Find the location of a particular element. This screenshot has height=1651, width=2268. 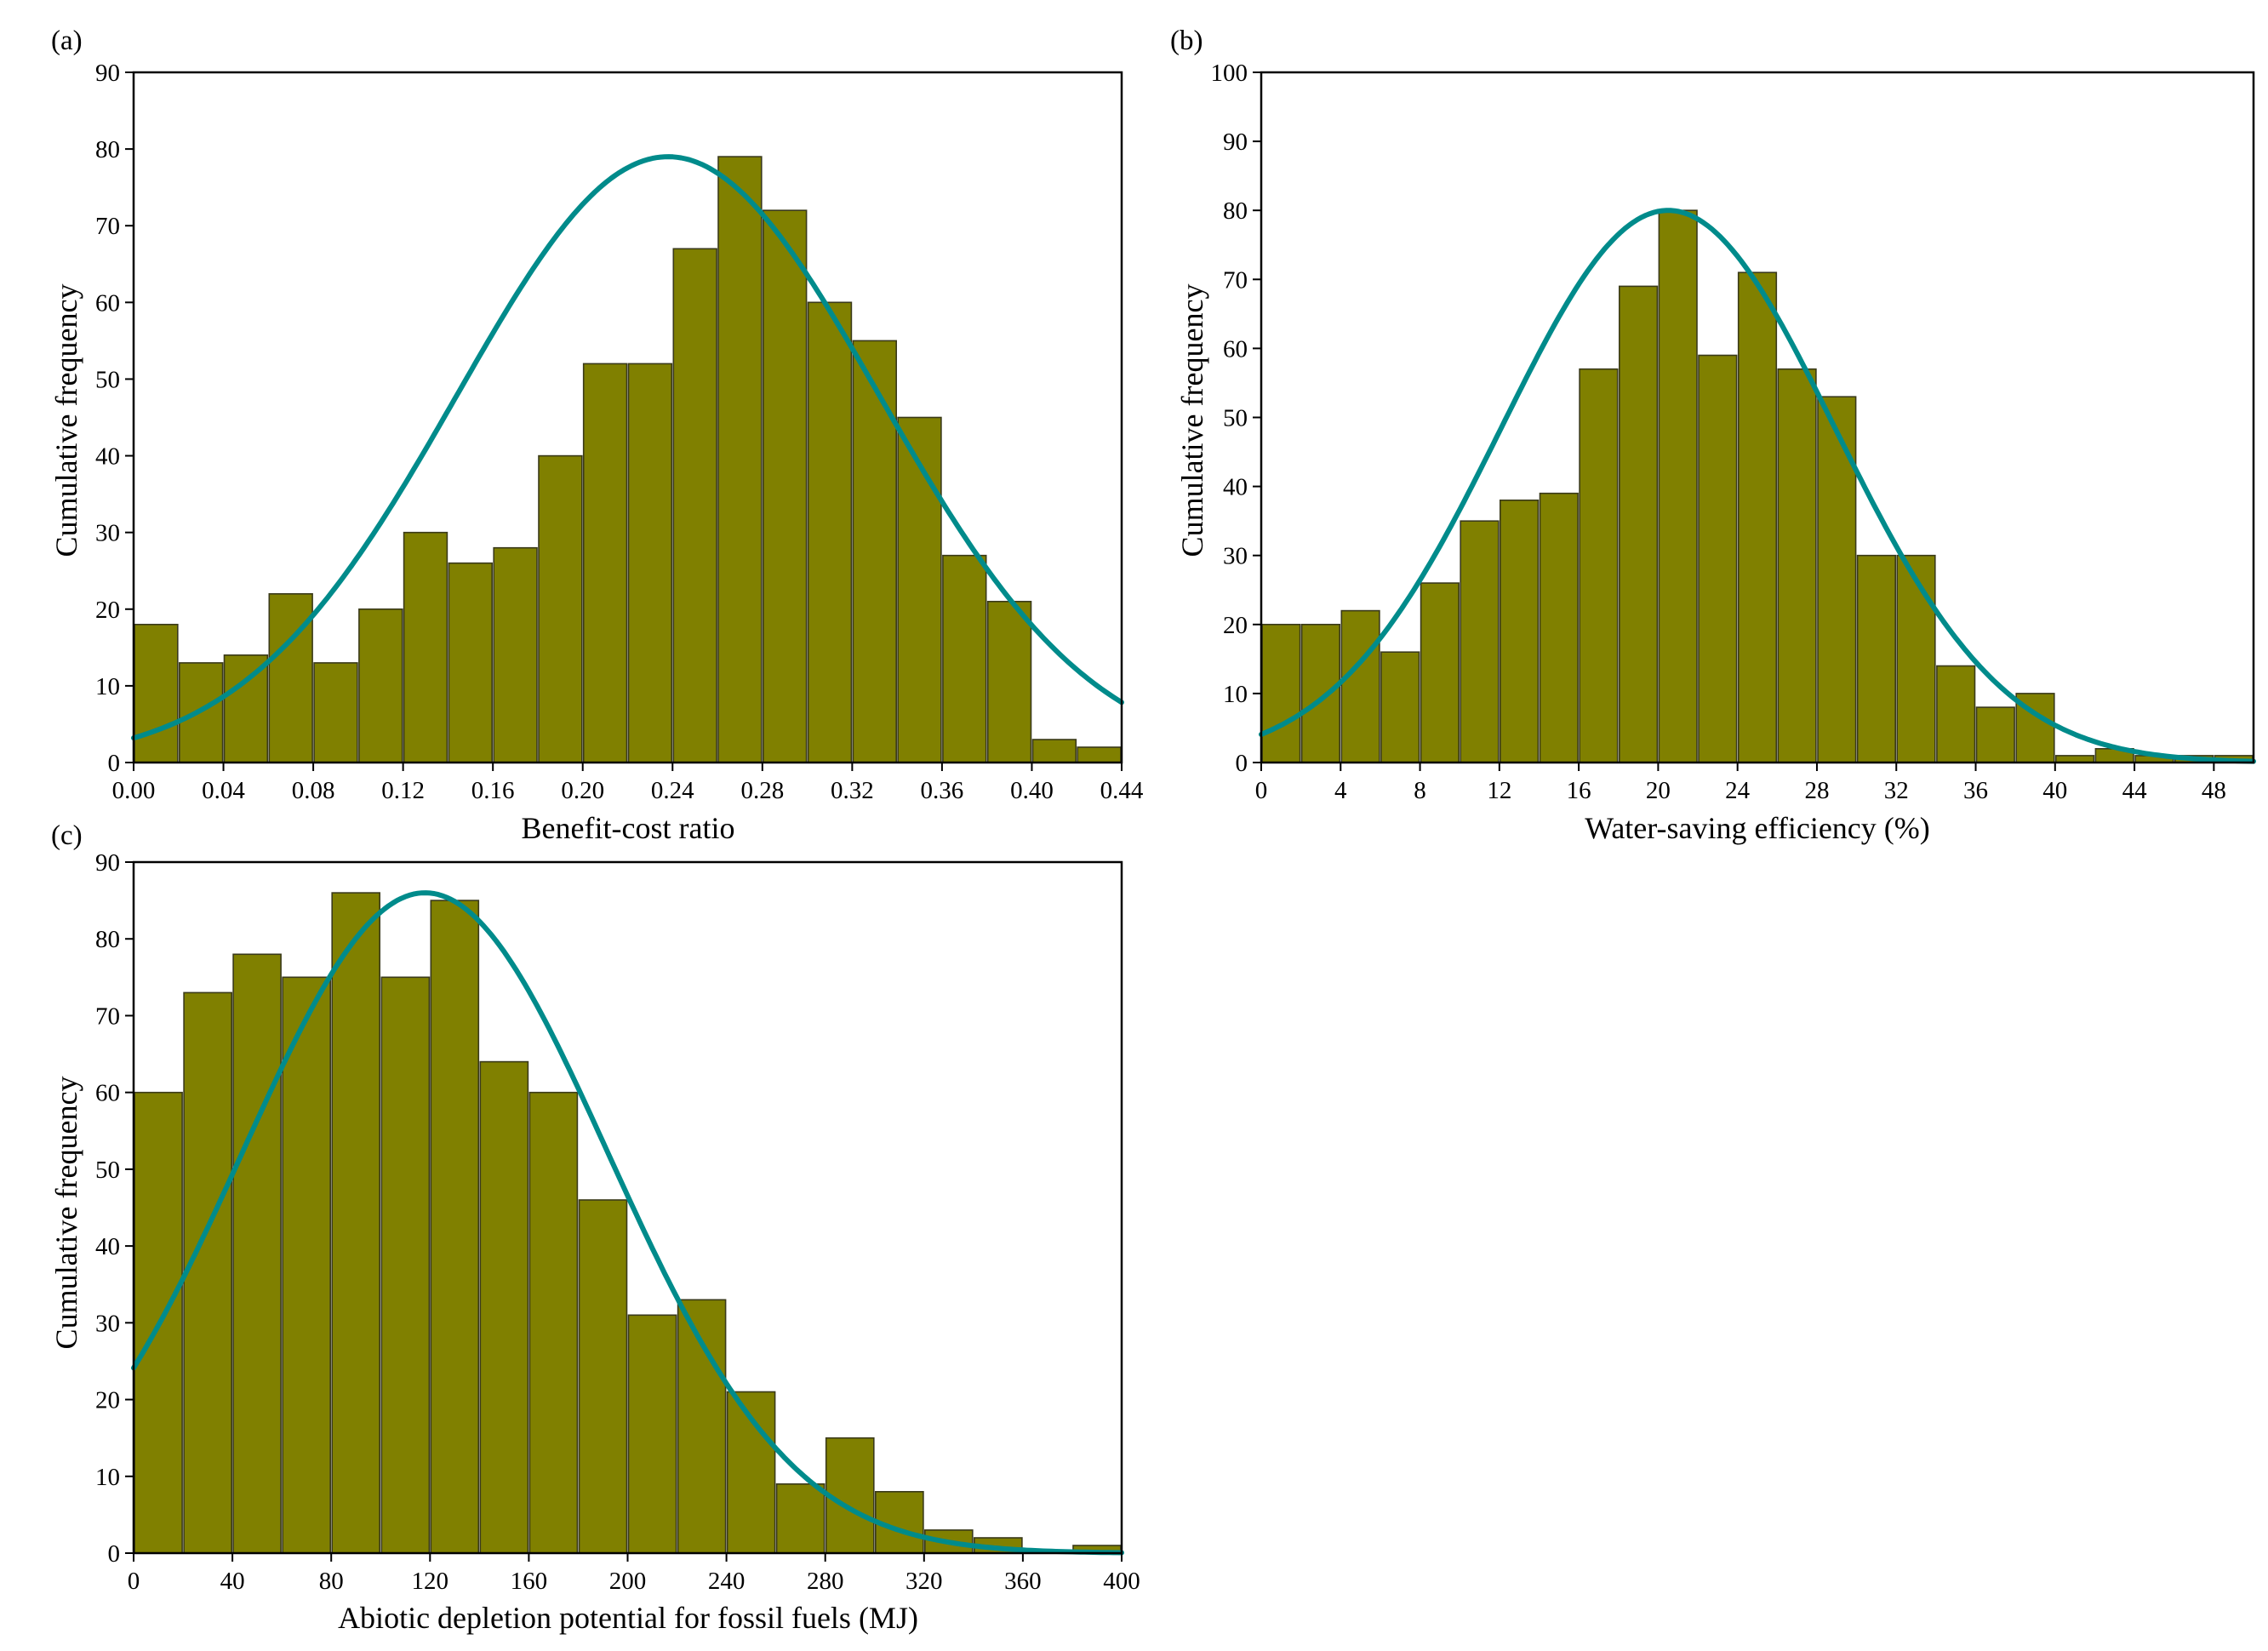

x-tick-label: 80 is located at coordinates (331, 1581).